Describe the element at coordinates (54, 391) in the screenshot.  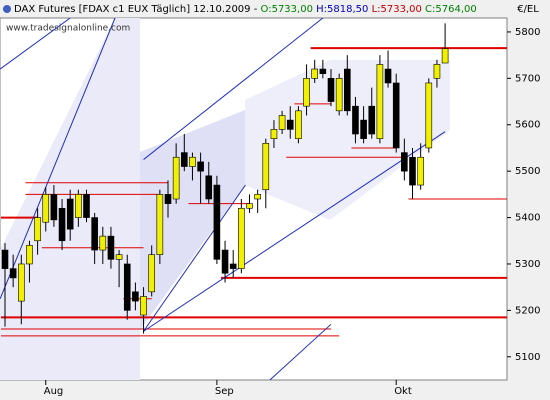
I see `x-tick-label: Aug` at that location.